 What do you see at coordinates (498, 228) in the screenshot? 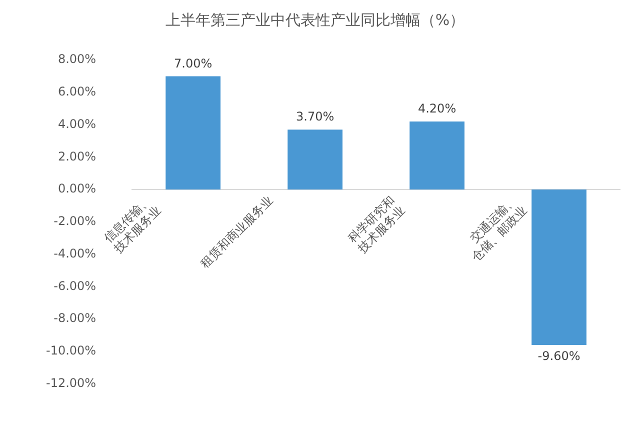
I see `x-tick-label: 交通运输、仓储、邮政业` at bounding box center [498, 228].